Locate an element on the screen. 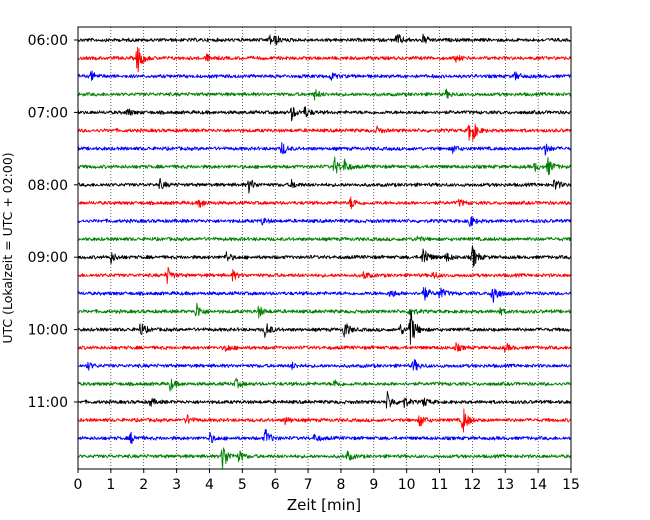 The width and height of the screenshot is (650, 520). x-tick-label-14: 14 is located at coordinates (538, 485).